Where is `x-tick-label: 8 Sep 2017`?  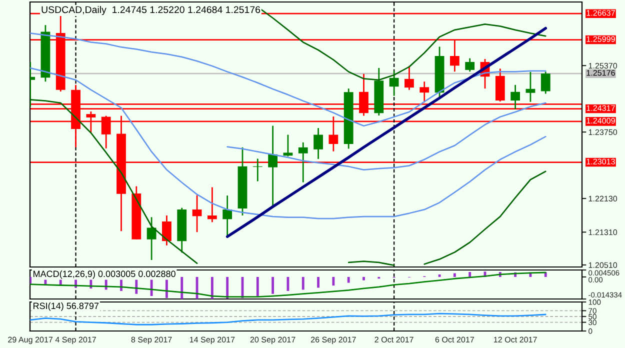 x-tick-label: 8 Sep 2017 is located at coordinates (151, 340).